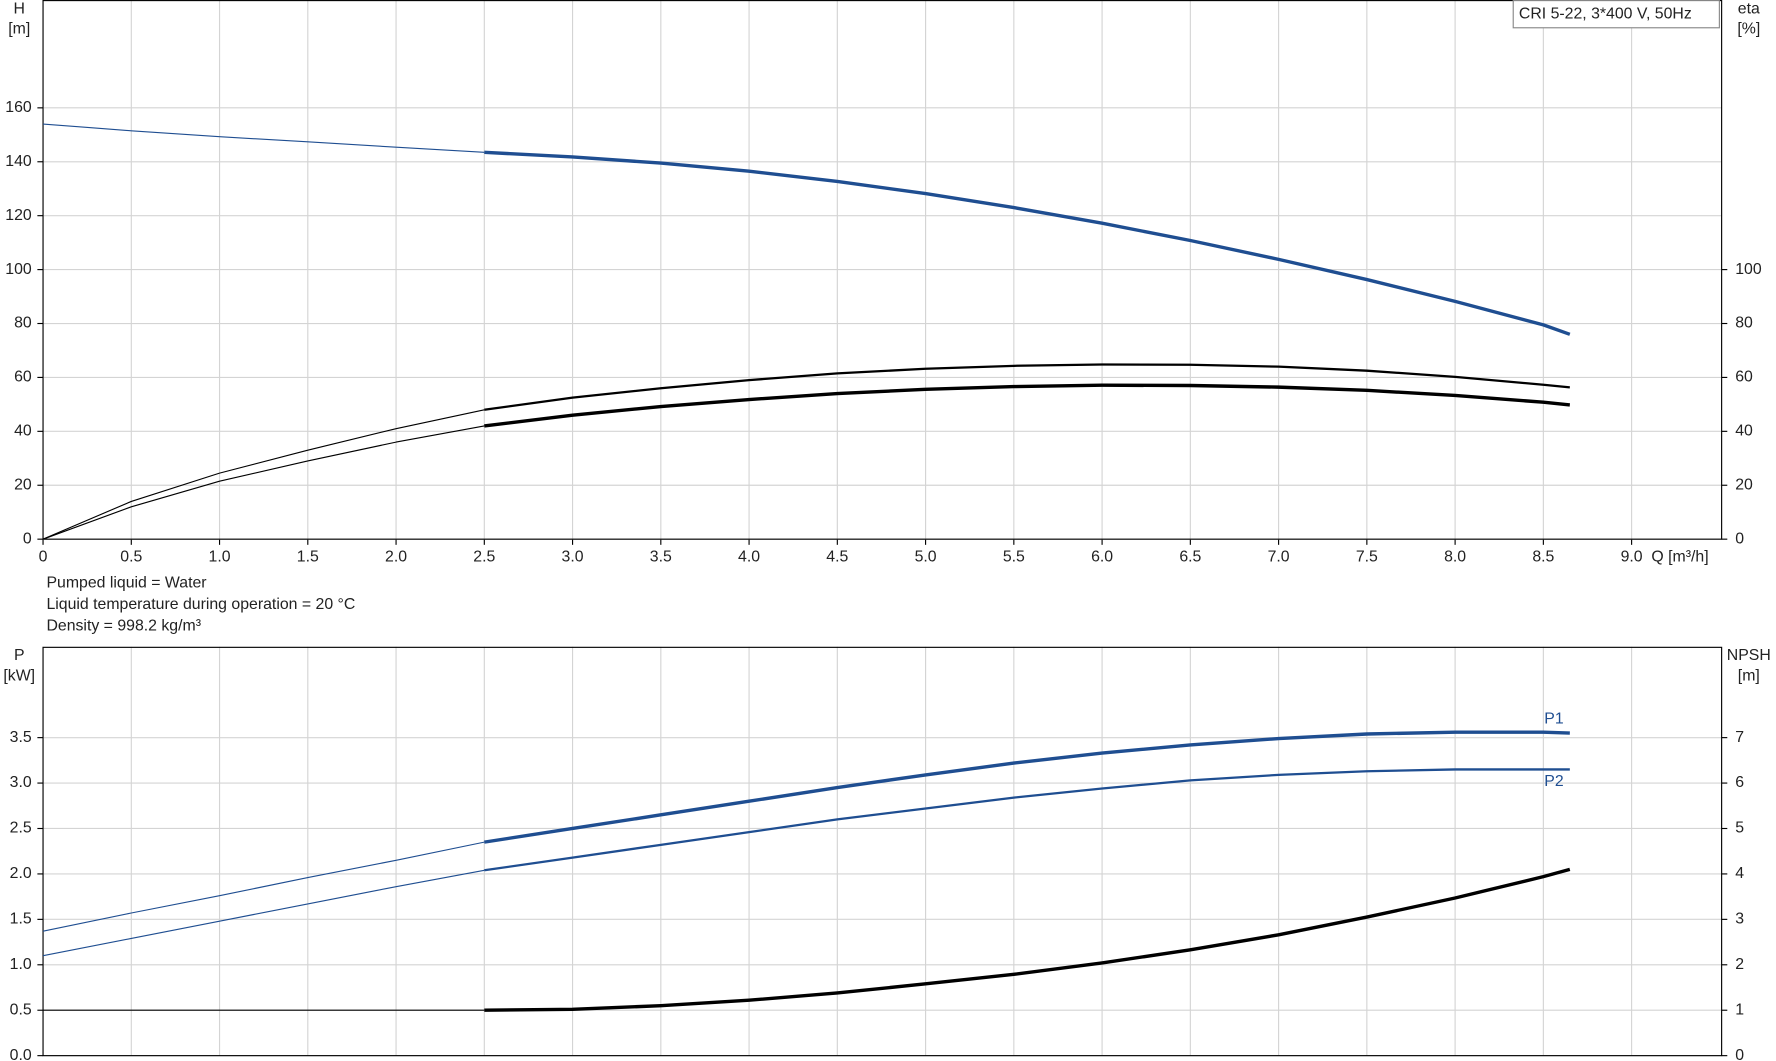  Describe the element at coordinates (19, 655) in the screenshot. I see `y-axis-label: P` at that location.